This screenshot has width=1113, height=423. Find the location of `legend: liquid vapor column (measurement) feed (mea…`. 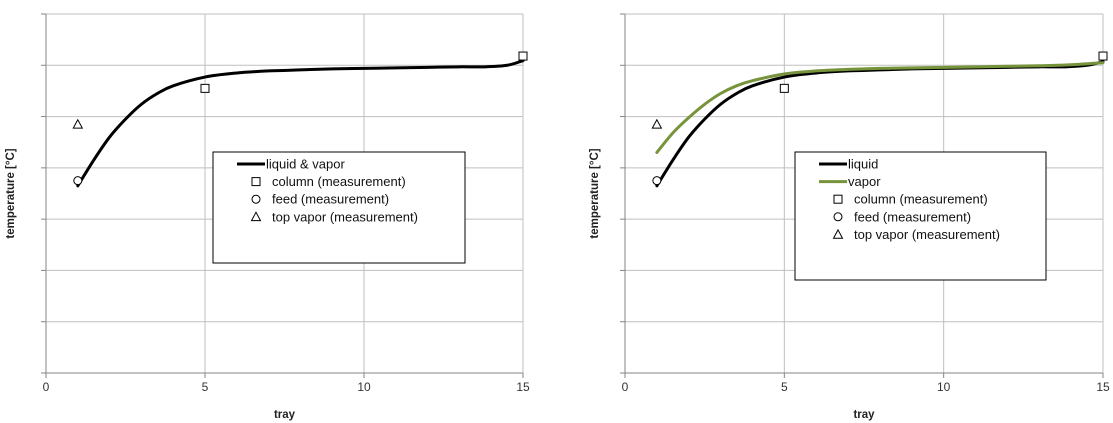

legend: liquid vapor column (measurement) feed (mea… is located at coordinates (920, 216).